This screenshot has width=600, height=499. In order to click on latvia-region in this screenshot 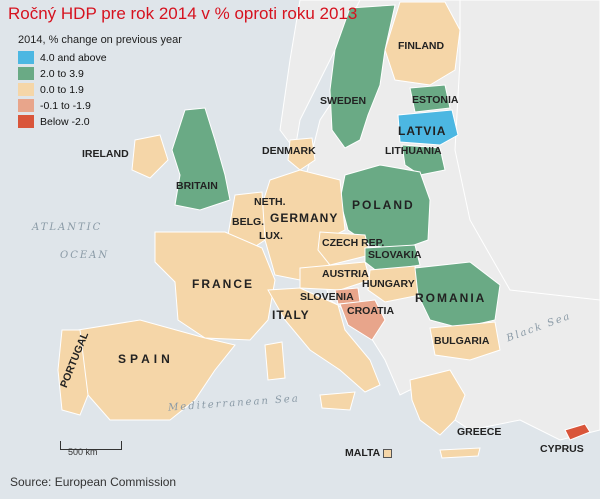, I will do `click(428, 127)`.